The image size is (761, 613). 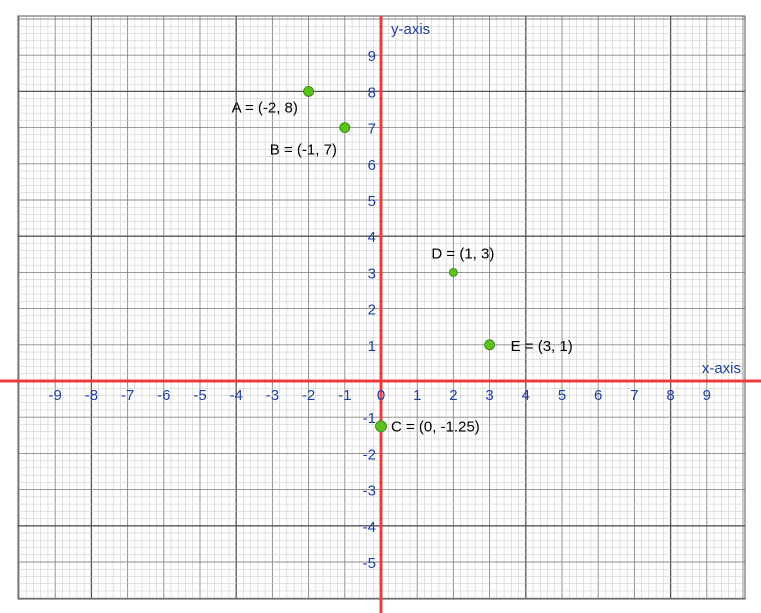 What do you see at coordinates (199, 395) in the screenshot?
I see `x-tick-label: -5` at bounding box center [199, 395].